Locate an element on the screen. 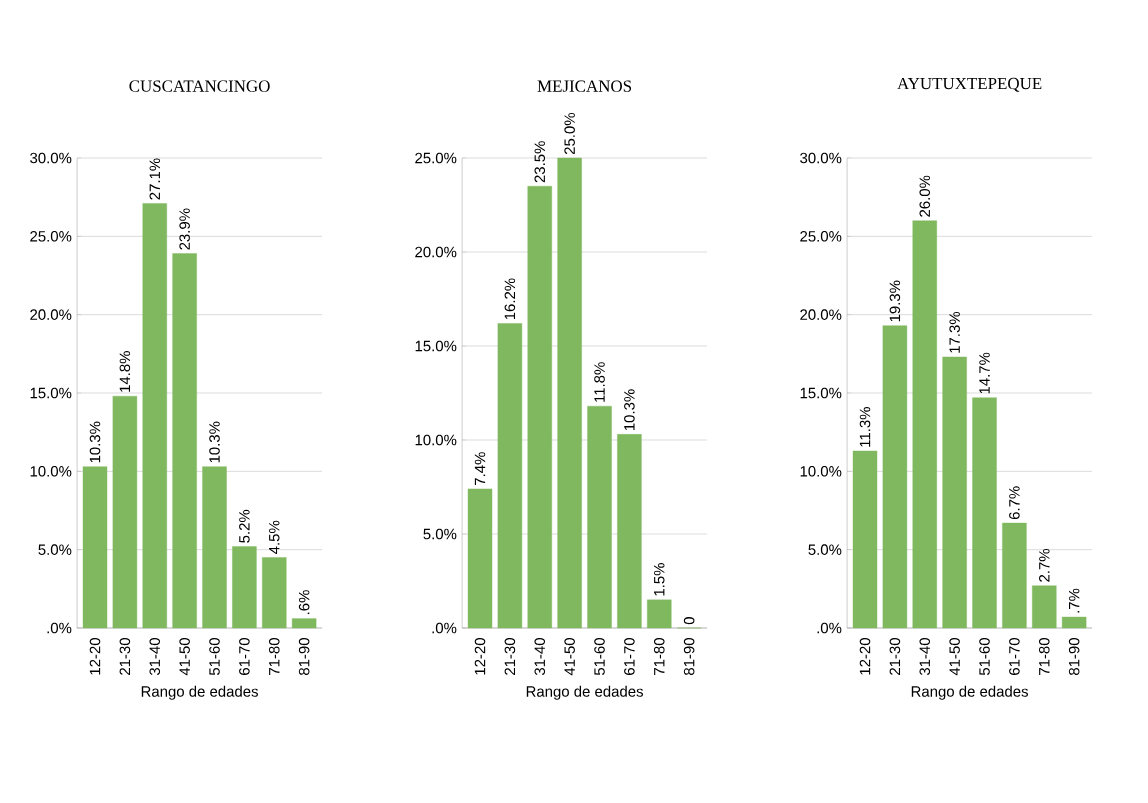 Image resolution: width=1148 pixels, height=803 pixels. data-label: 11.3% is located at coordinates (865, 427).